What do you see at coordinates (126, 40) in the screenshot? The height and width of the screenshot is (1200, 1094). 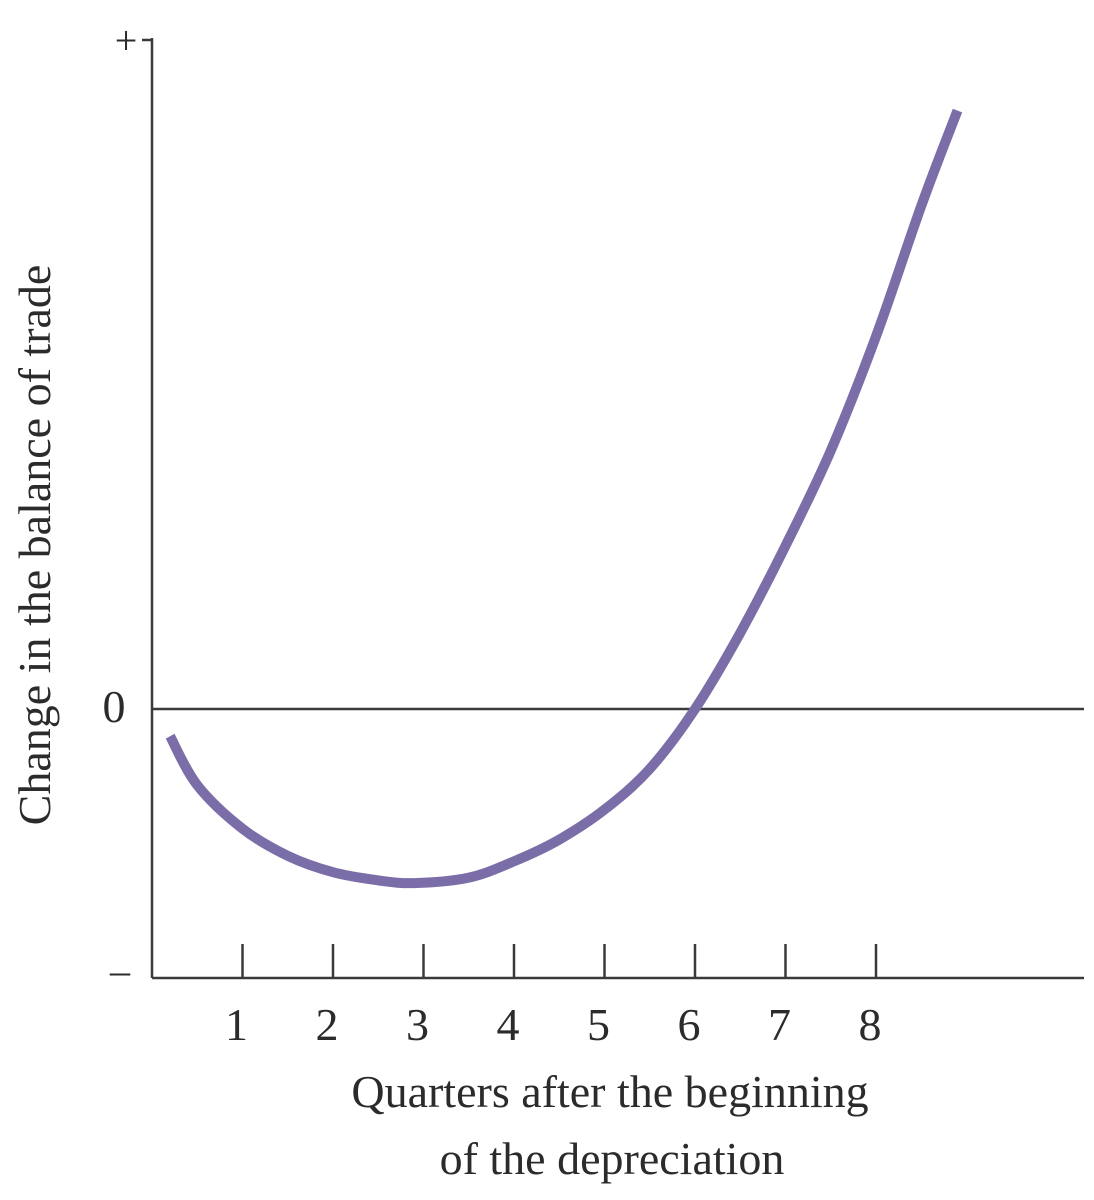 I see `y-top-label: +` at bounding box center [126, 40].